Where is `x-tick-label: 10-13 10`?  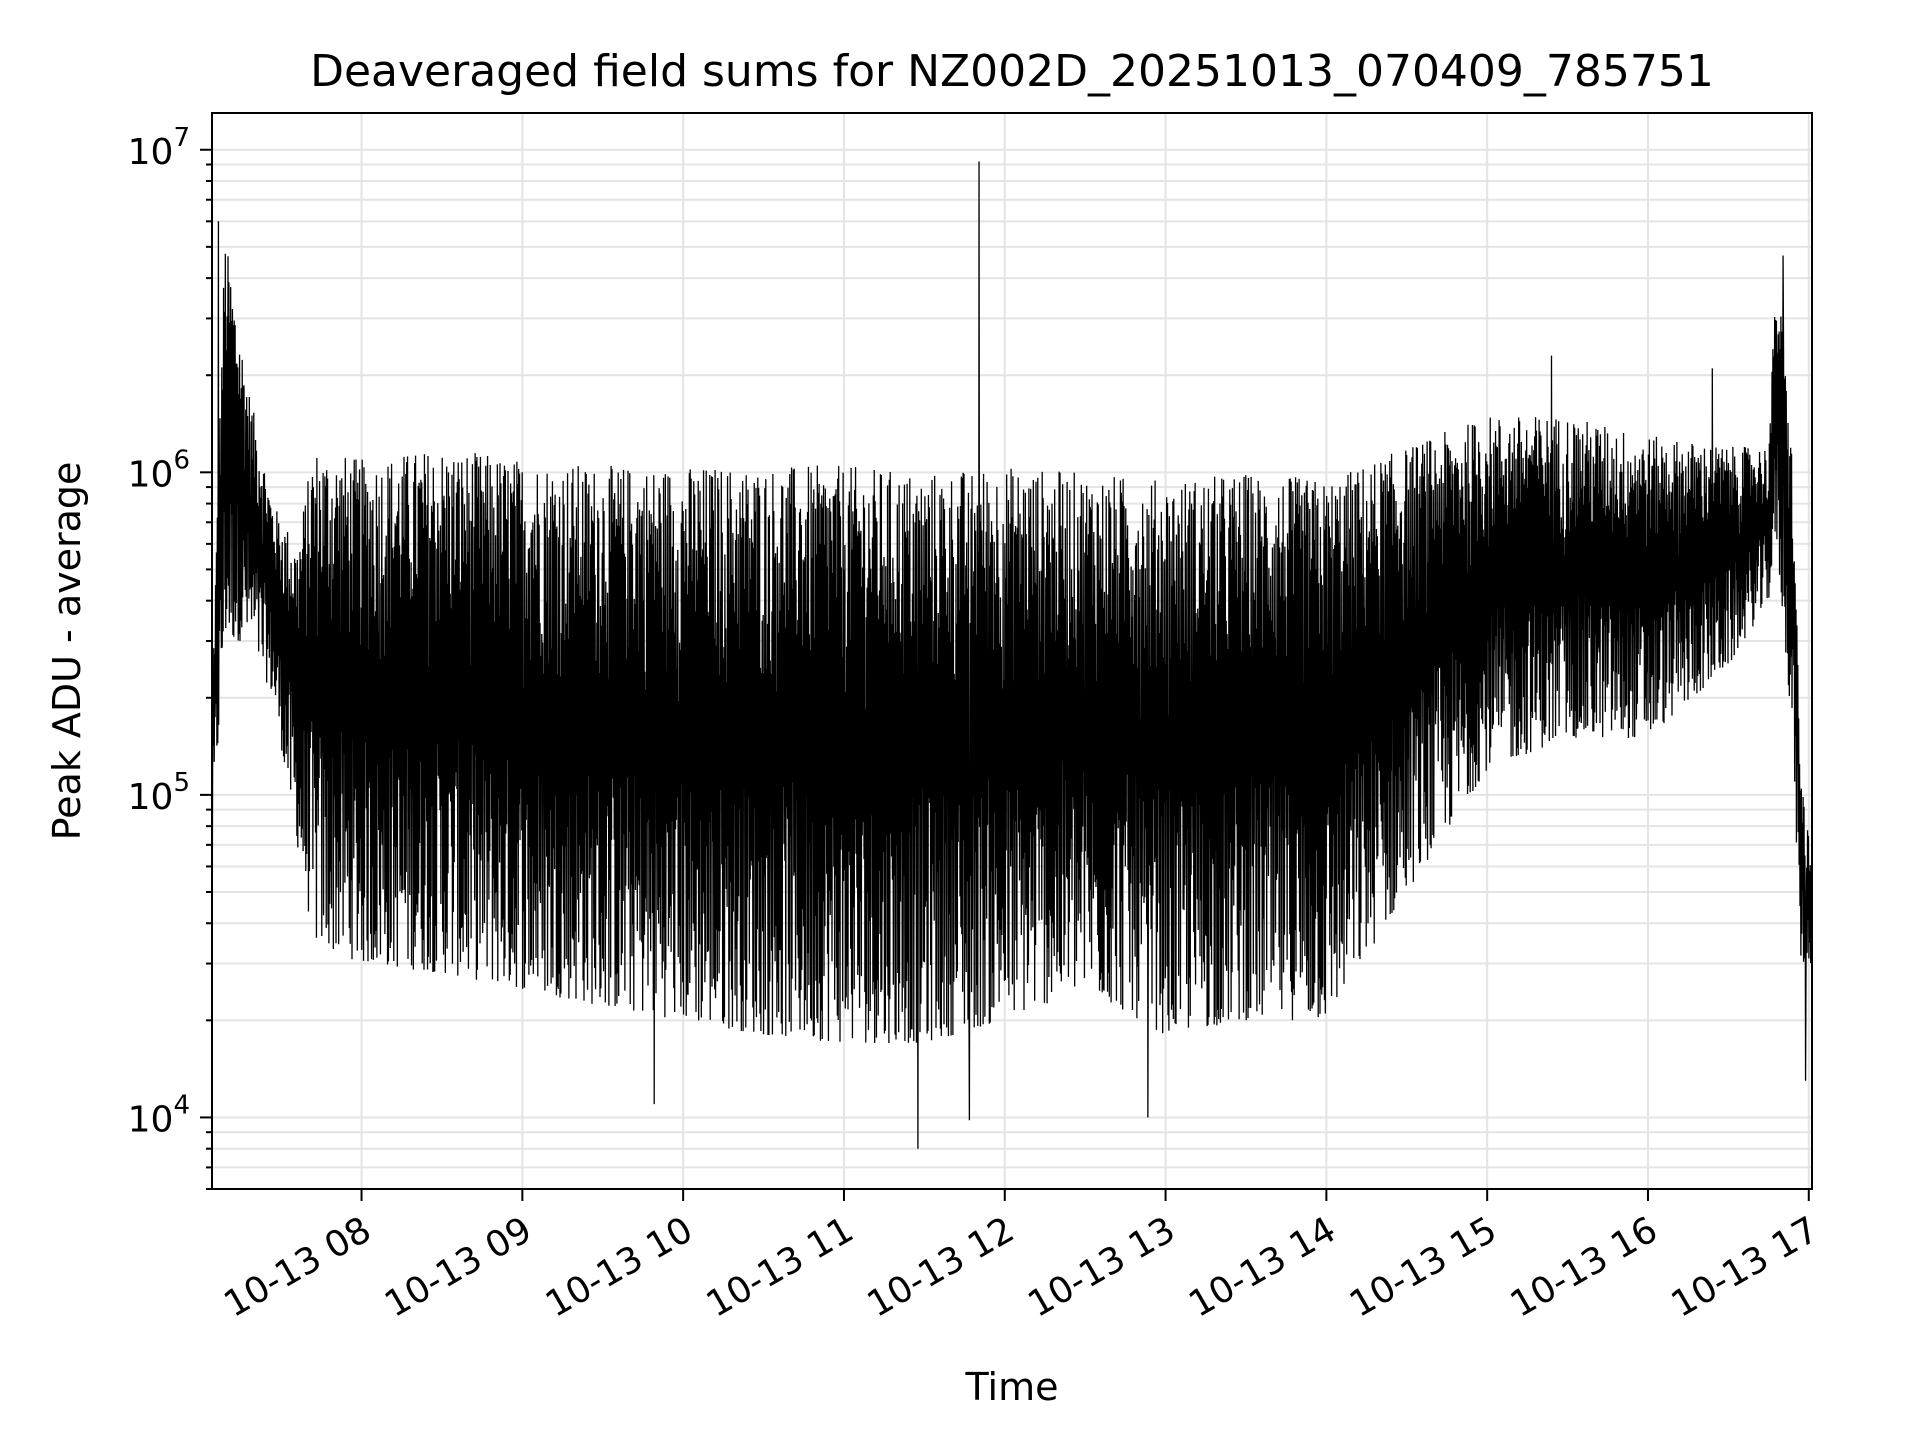
x-tick-label: 10-13 10 is located at coordinates (619, 1267).